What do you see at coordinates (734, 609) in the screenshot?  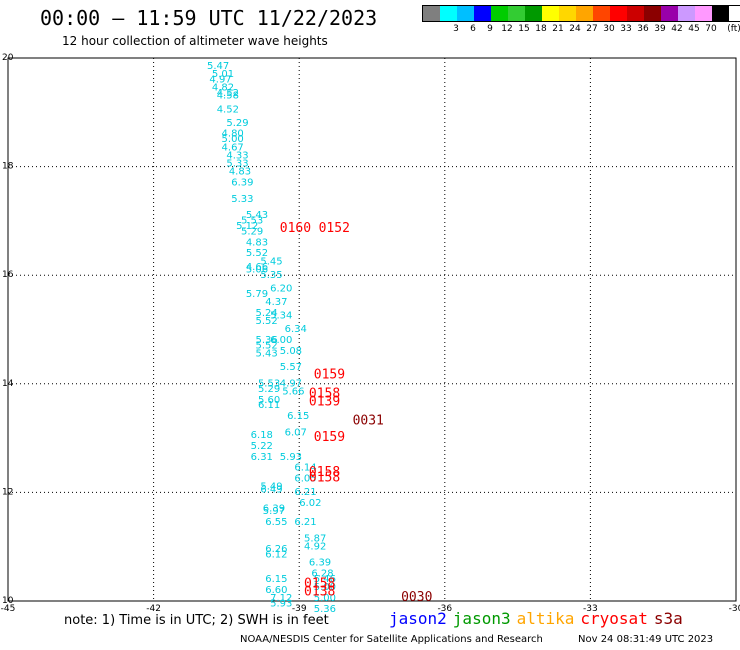 I see `x-tick-label: -30` at bounding box center [734, 609].